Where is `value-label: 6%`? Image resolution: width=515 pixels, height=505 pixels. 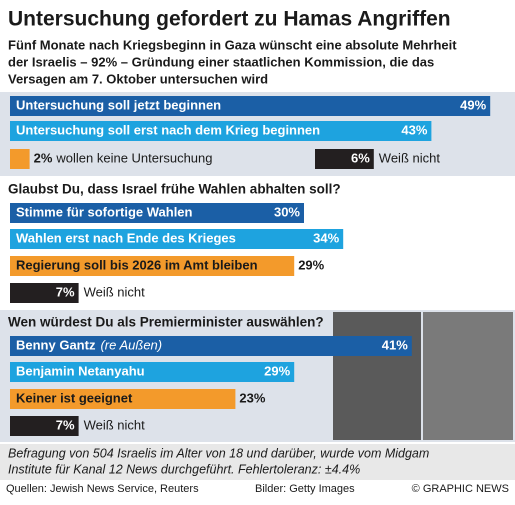 value-label: 6% is located at coordinates (360, 157).